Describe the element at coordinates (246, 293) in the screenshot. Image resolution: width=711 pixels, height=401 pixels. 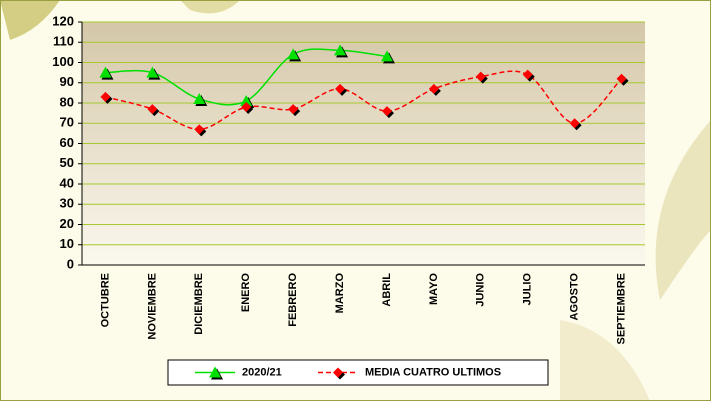
I see `x-tick-label: ENERO` at that location.